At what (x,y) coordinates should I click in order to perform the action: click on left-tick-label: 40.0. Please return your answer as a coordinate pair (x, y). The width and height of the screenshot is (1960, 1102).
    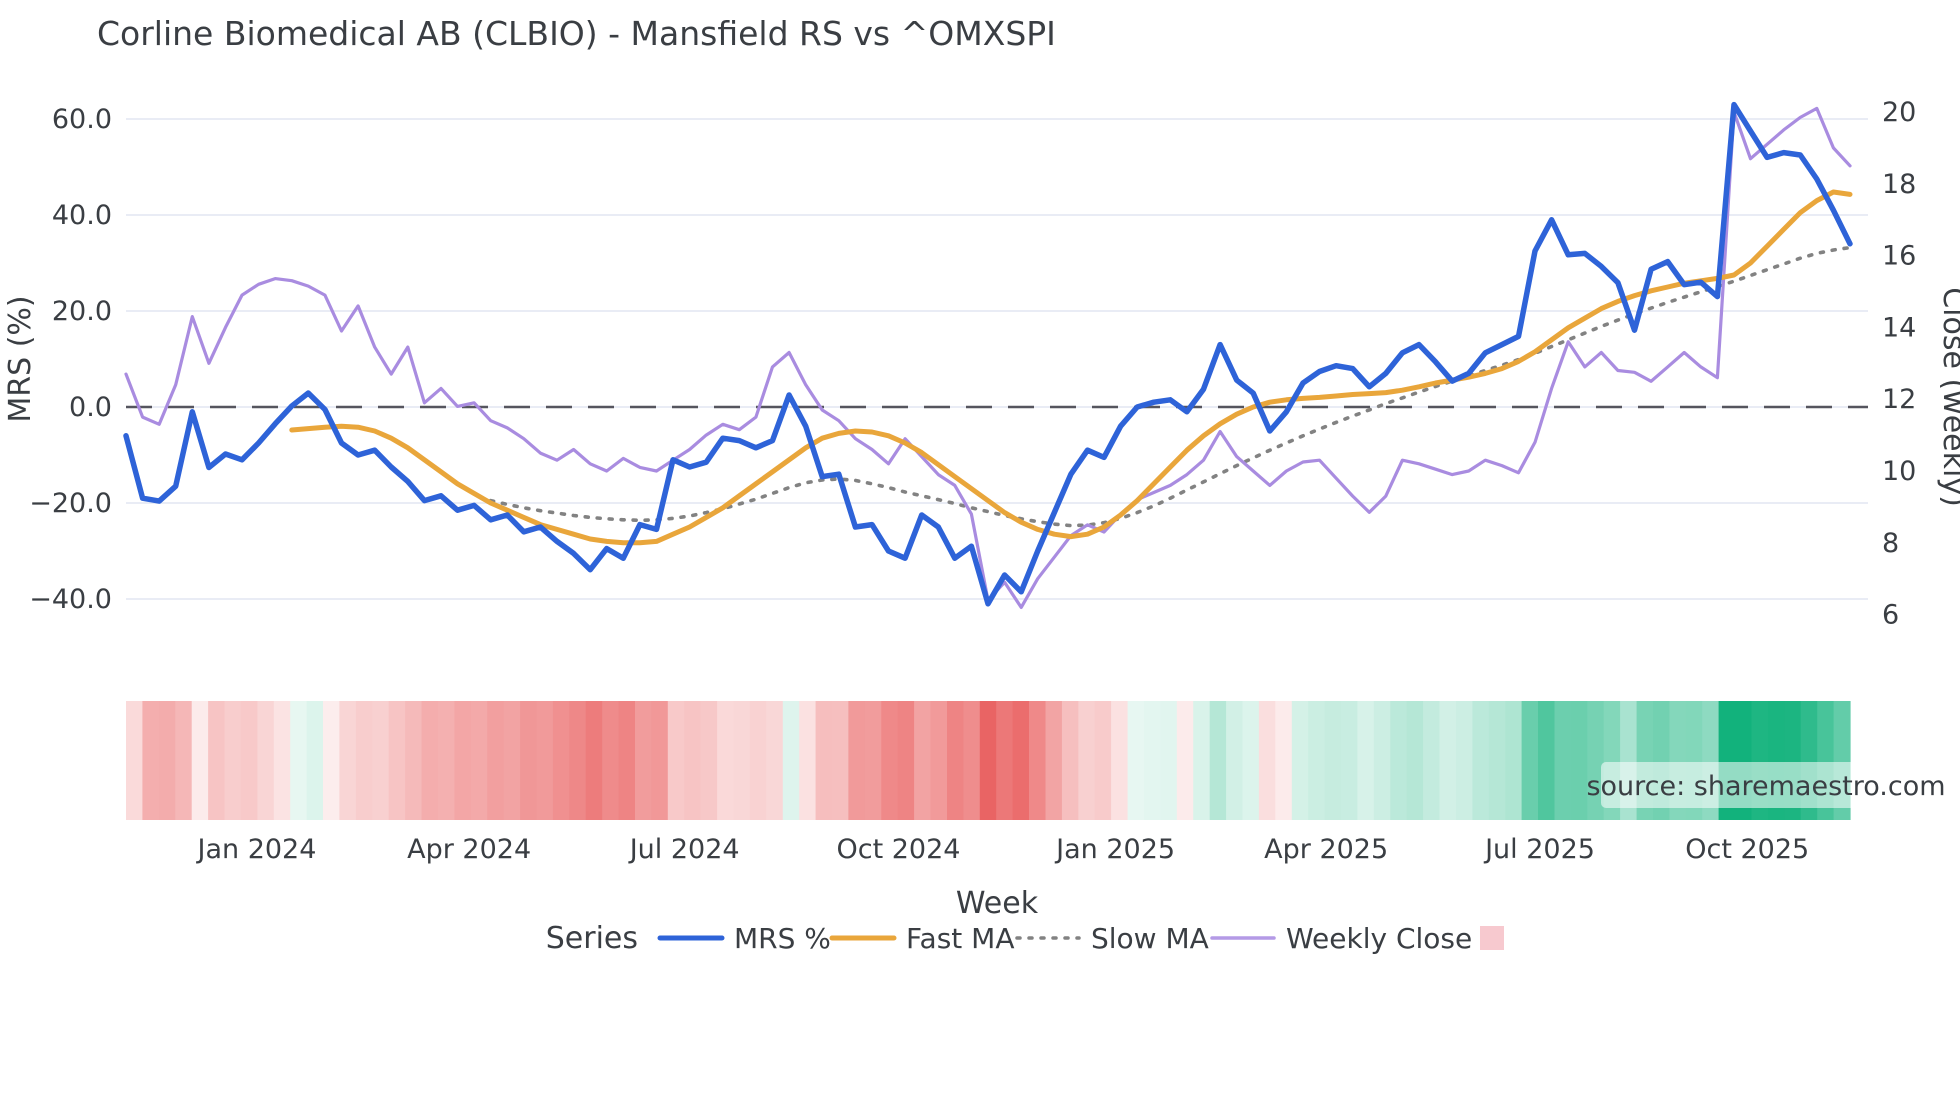
    Looking at the image, I should click on (82, 215).